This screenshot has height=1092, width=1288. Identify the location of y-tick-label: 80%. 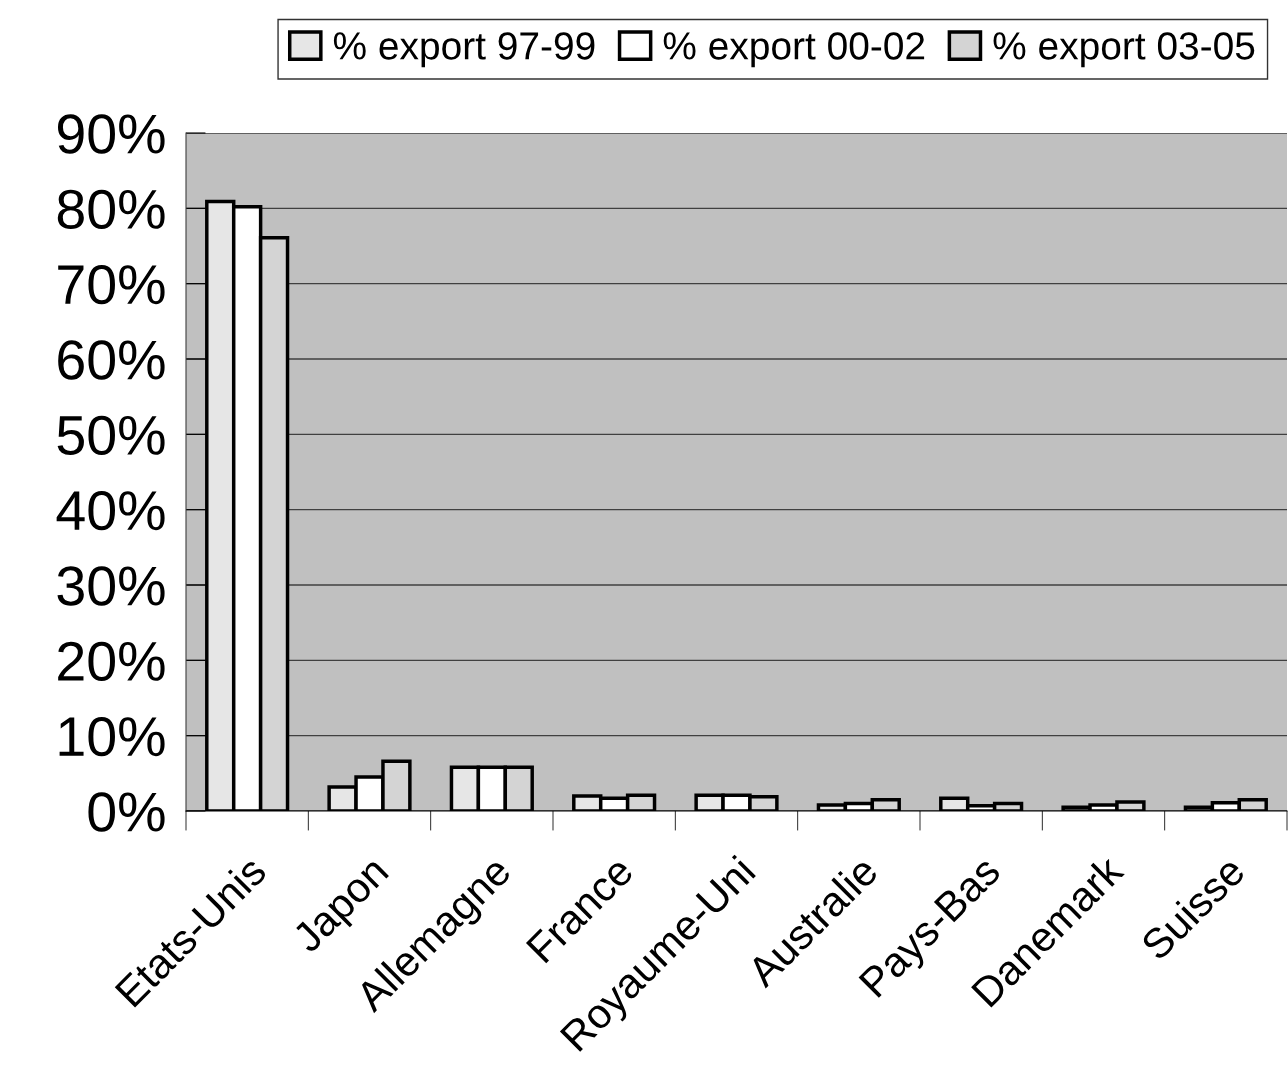
(111, 209).